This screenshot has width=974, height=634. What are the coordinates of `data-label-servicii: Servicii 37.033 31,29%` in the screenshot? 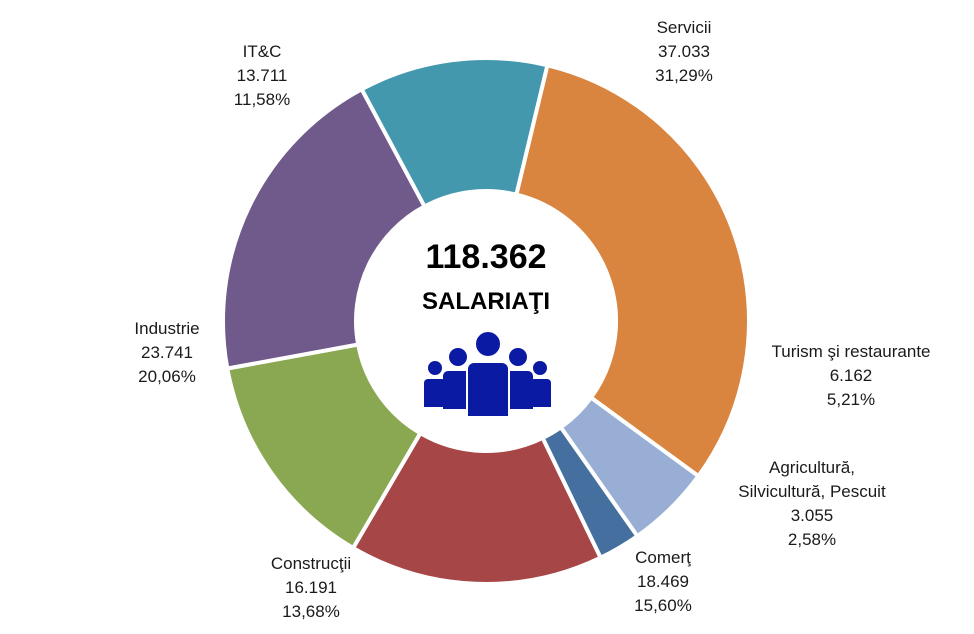 It's located at (684, 51).